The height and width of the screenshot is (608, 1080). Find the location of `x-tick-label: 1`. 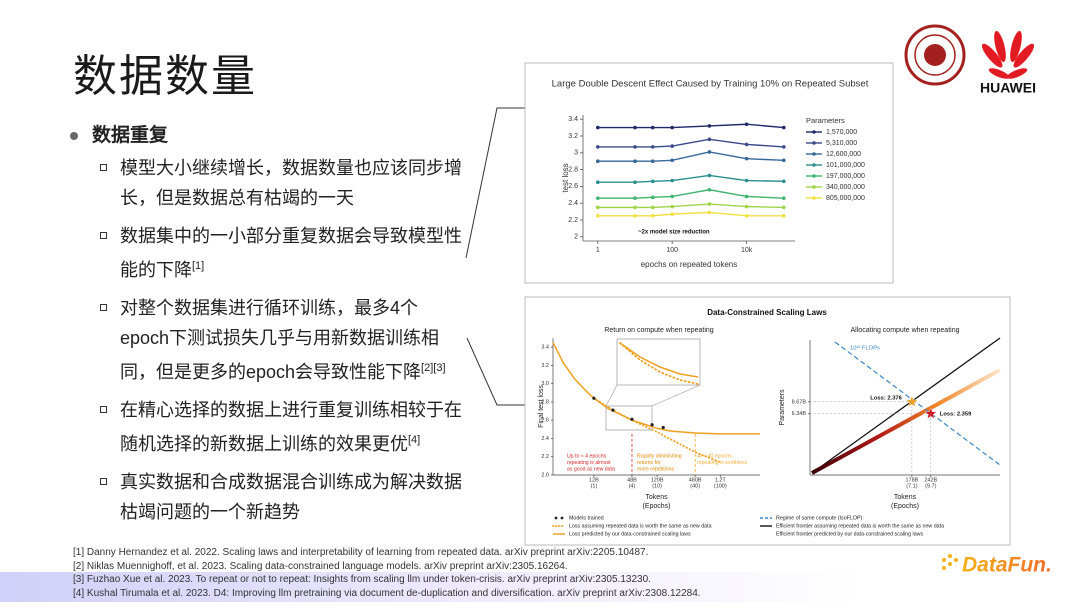

x-tick-label: 1 is located at coordinates (598, 250).